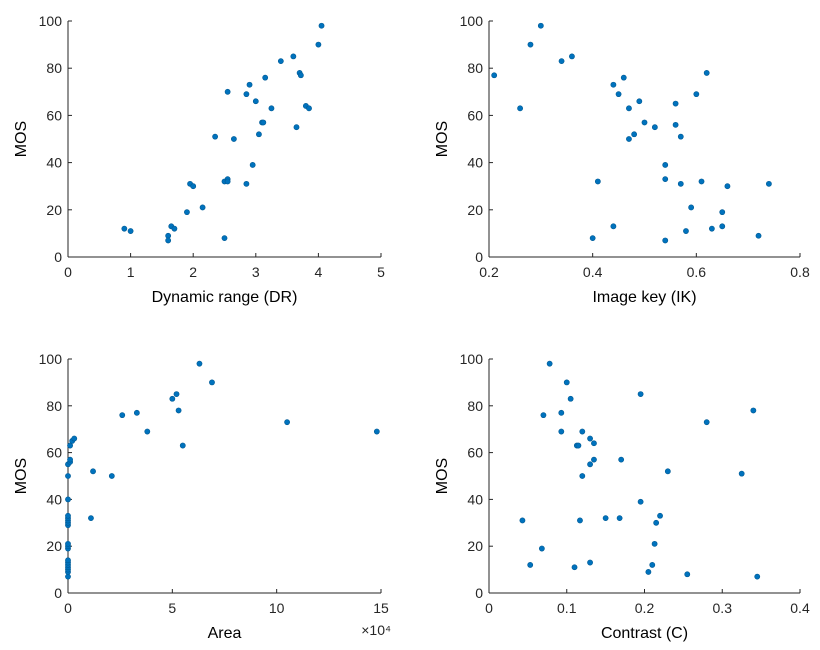 The width and height of the screenshot is (820, 650). What do you see at coordinates (475, 115) in the screenshot?
I see `y-tick-label: 60` at bounding box center [475, 115].